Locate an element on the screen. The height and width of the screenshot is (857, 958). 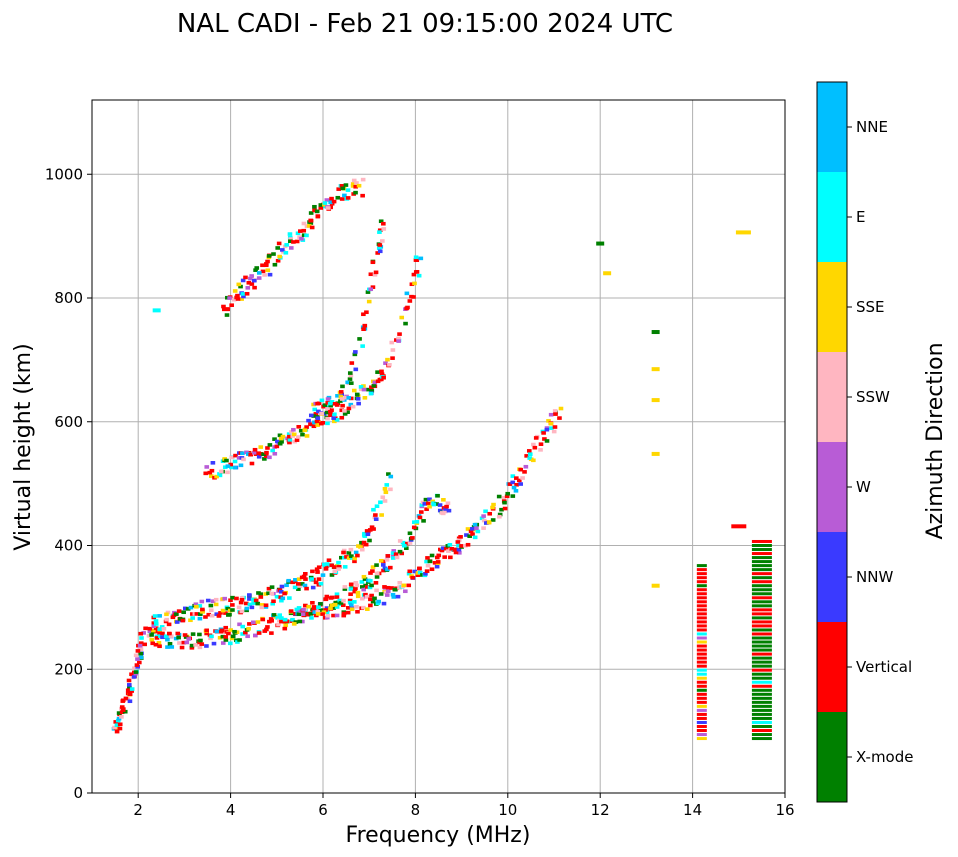
colorbar-tick-label: W is located at coordinates (863, 487).